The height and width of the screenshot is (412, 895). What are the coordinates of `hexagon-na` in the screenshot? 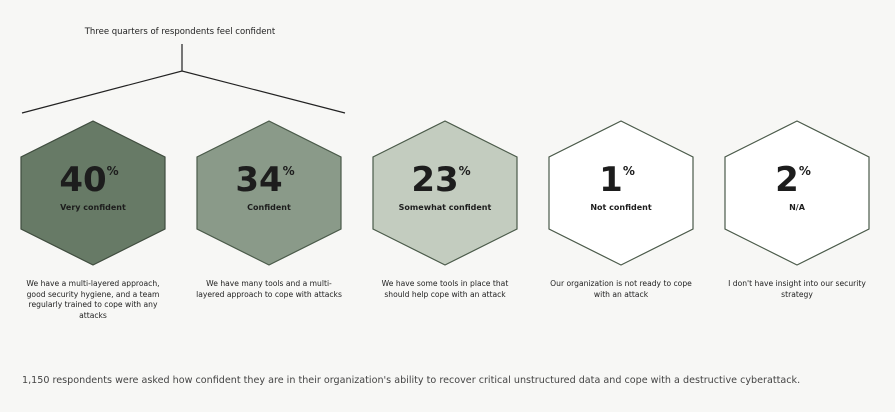 It's located at (797, 193).